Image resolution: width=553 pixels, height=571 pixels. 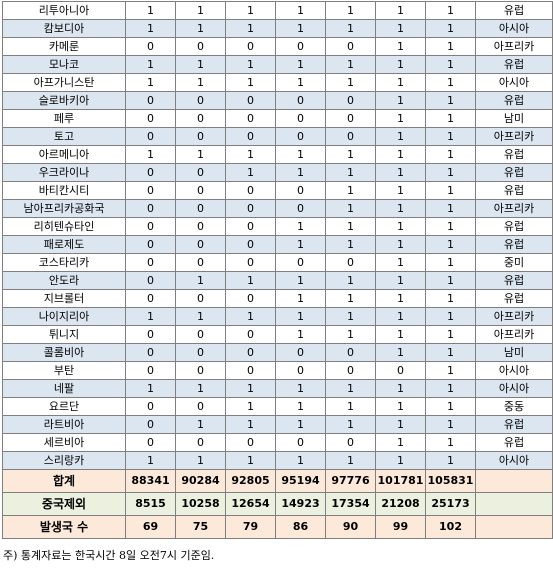 I want to click on summary-label: 중국제외, so click(x=64, y=504).